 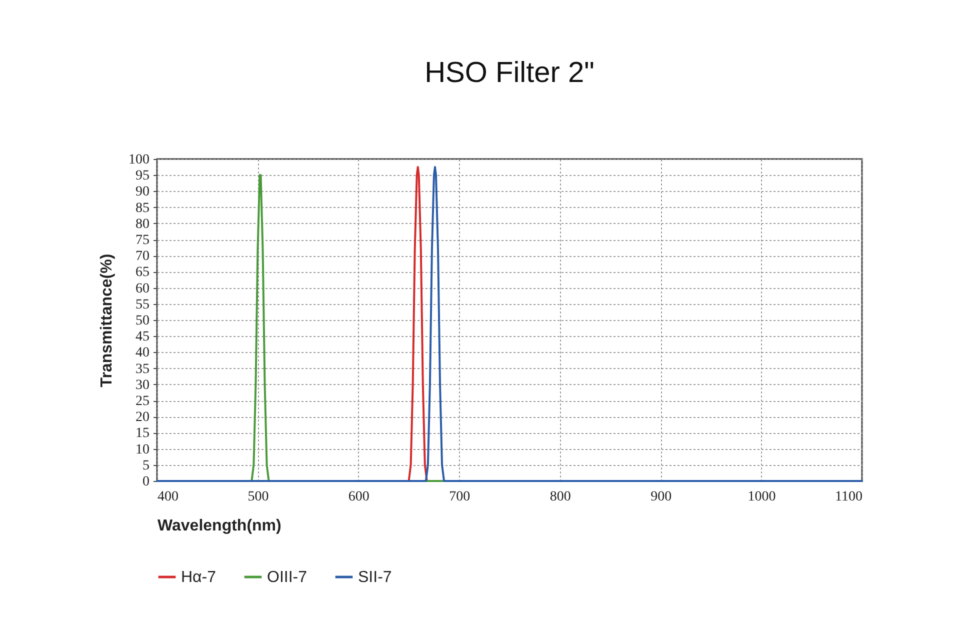 I want to click on x-tick-label: 700, so click(x=459, y=497).